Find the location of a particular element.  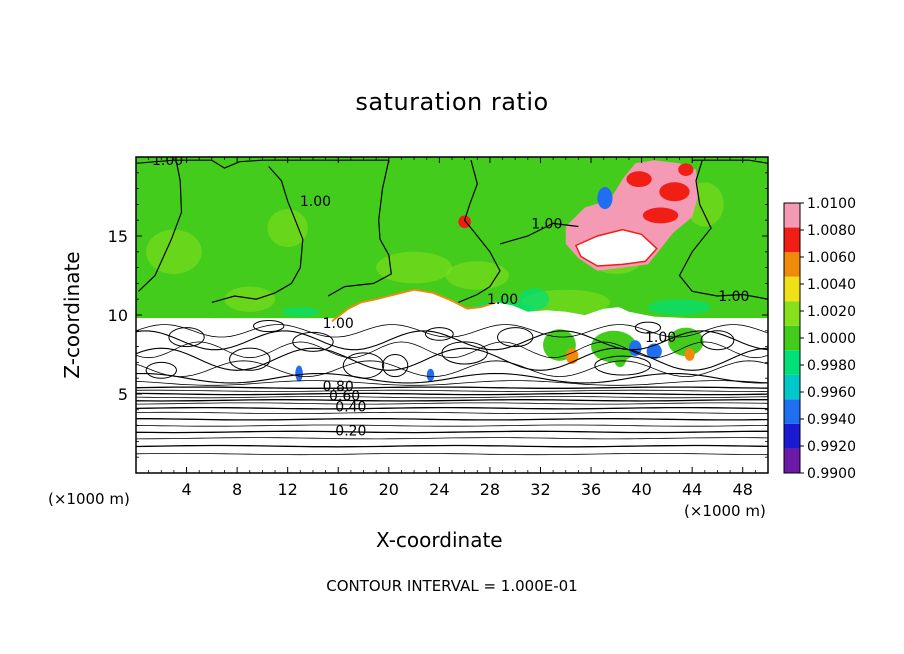

x-tick-label: 48 is located at coordinates (743, 489).